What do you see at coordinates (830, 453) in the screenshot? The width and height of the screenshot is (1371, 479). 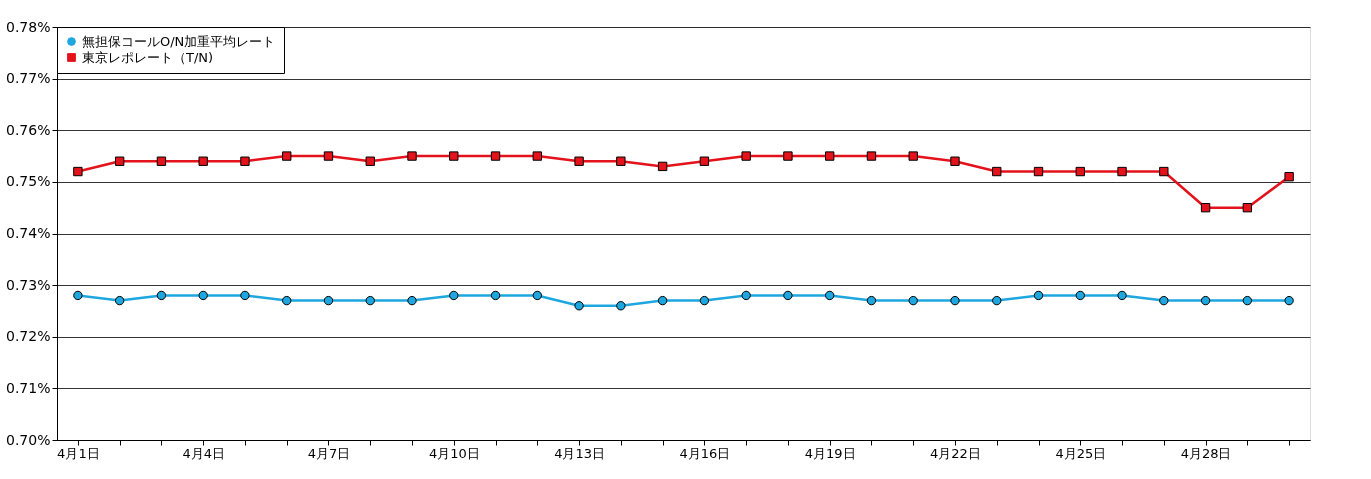 I see `x-tick-label: 4月19日` at bounding box center [830, 453].